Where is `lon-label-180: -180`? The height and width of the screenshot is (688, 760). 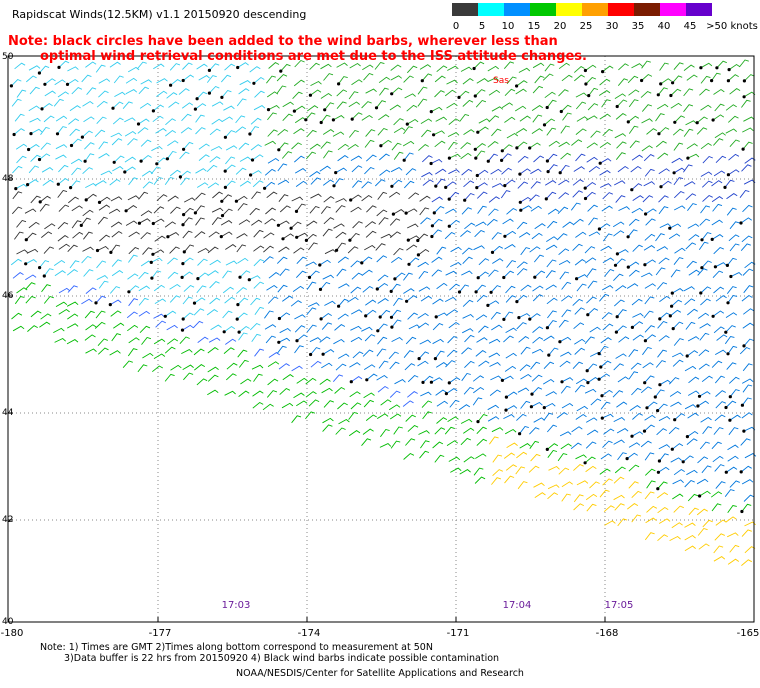
lon-label-180: -180 is located at coordinates (12, 633).